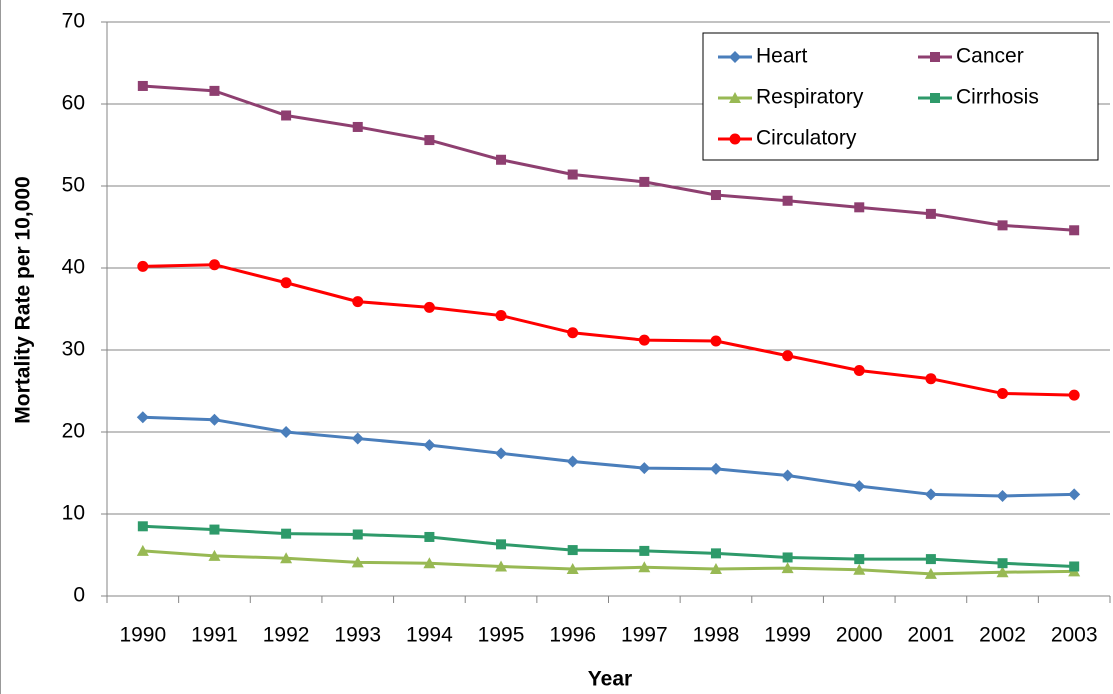 This screenshot has height=694, width=1113. I want to click on x-tick-label: 1998, so click(716, 635).